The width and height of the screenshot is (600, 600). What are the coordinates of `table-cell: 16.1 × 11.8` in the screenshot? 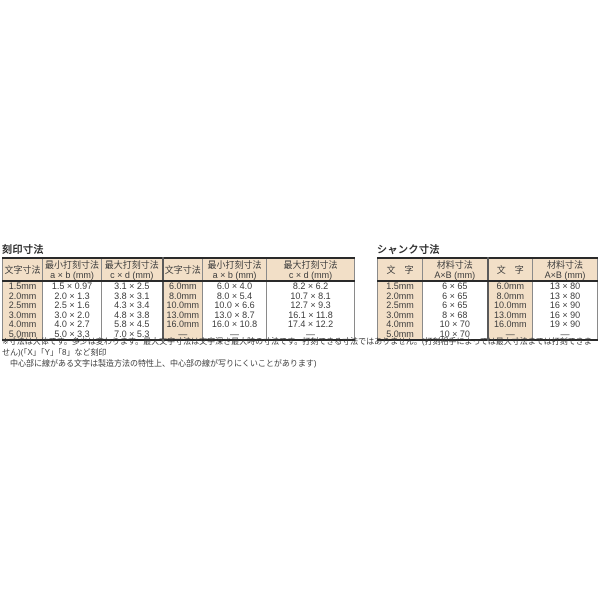 It's located at (310, 315).